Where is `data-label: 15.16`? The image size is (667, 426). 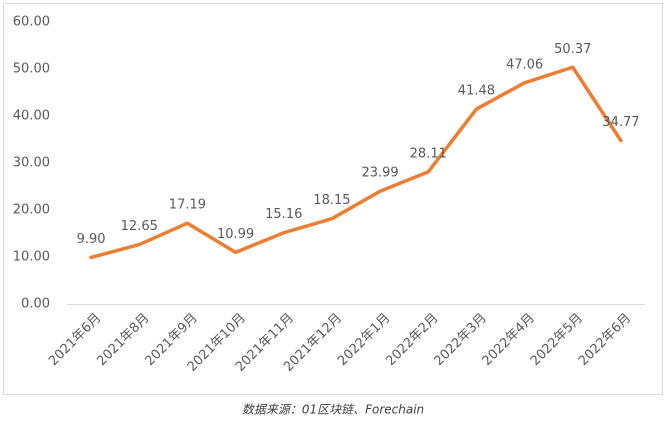
data-label: 15.16 is located at coordinates (283, 214).